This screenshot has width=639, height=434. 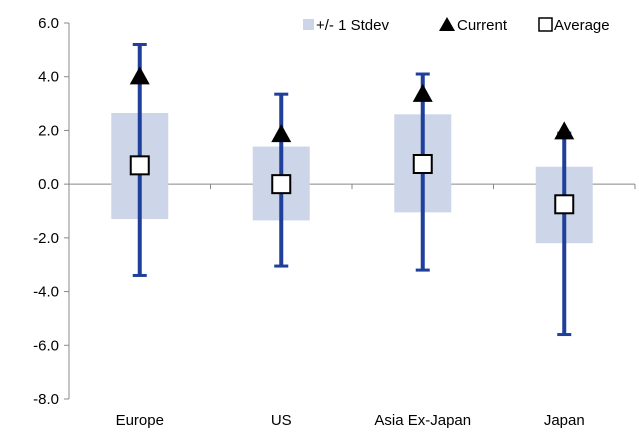 What do you see at coordinates (564, 420) in the screenshot?
I see `category-label: Japan` at bounding box center [564, 420].